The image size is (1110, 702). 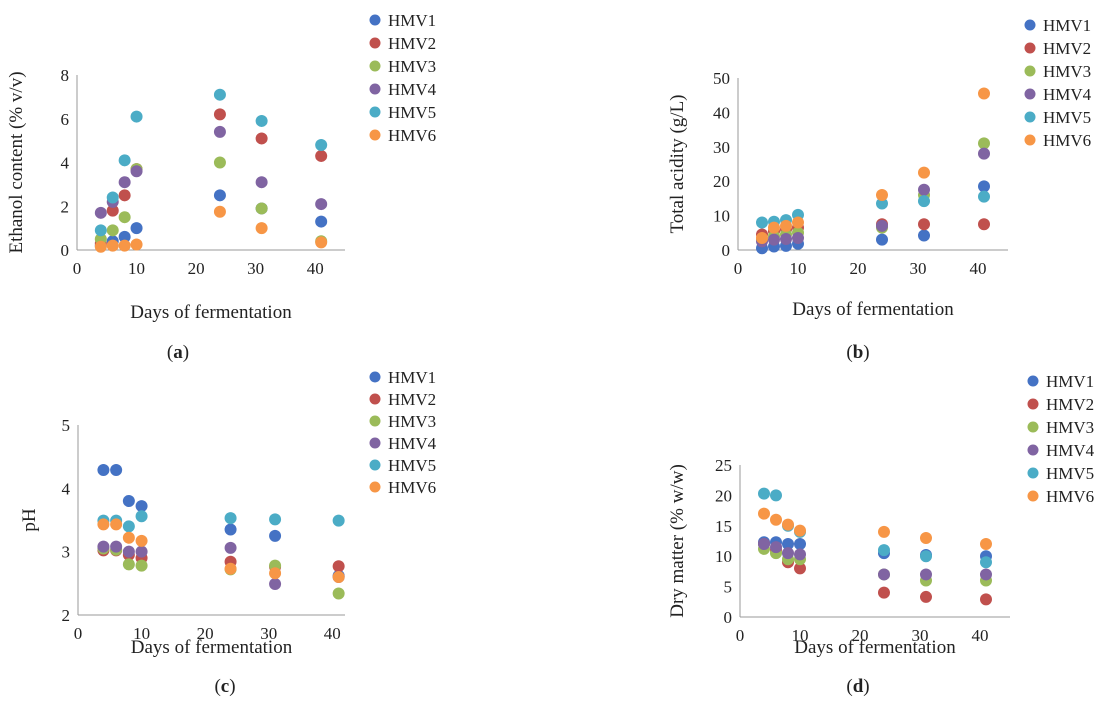 What do you see at coordinates (723, 526) in the screenshot?
I see `y-tick-label: 15` at bounding box center [723, 526].